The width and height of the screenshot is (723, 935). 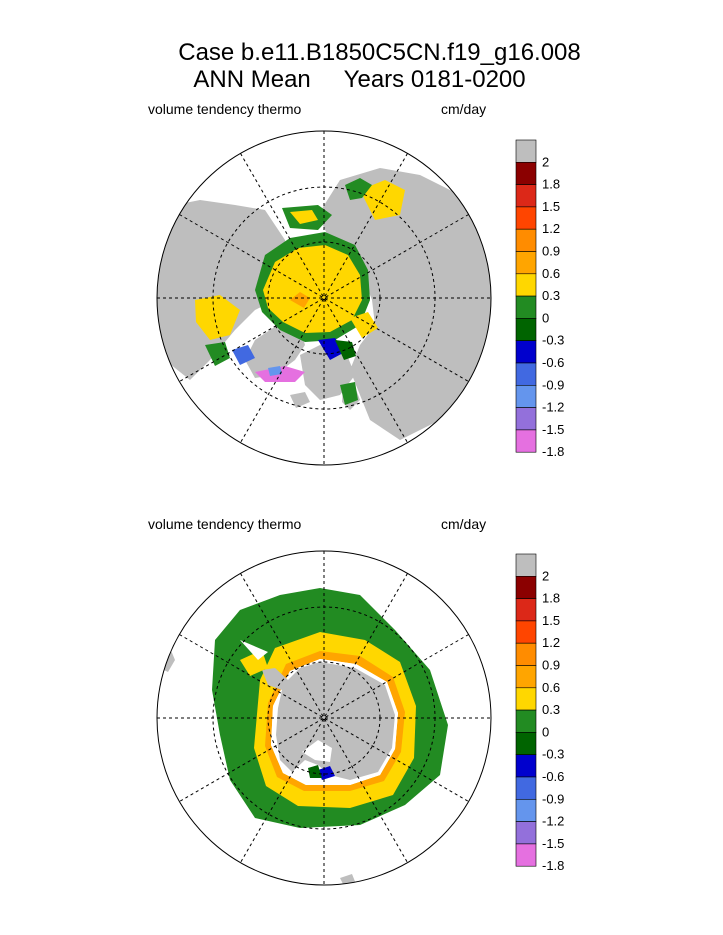 What do you see at coordinates (551, 228) in the screenshot?
I see `north-colorbar-tick-label: 1.2` at bounding box center [551, 228].